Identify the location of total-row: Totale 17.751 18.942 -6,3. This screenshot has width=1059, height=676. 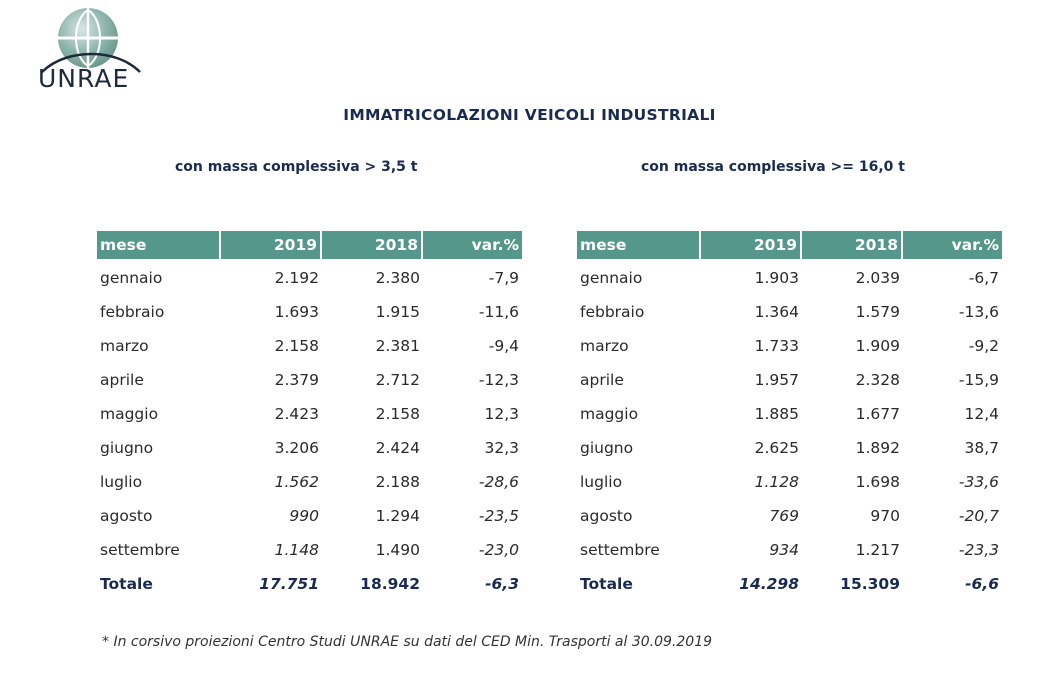
(309, 584).